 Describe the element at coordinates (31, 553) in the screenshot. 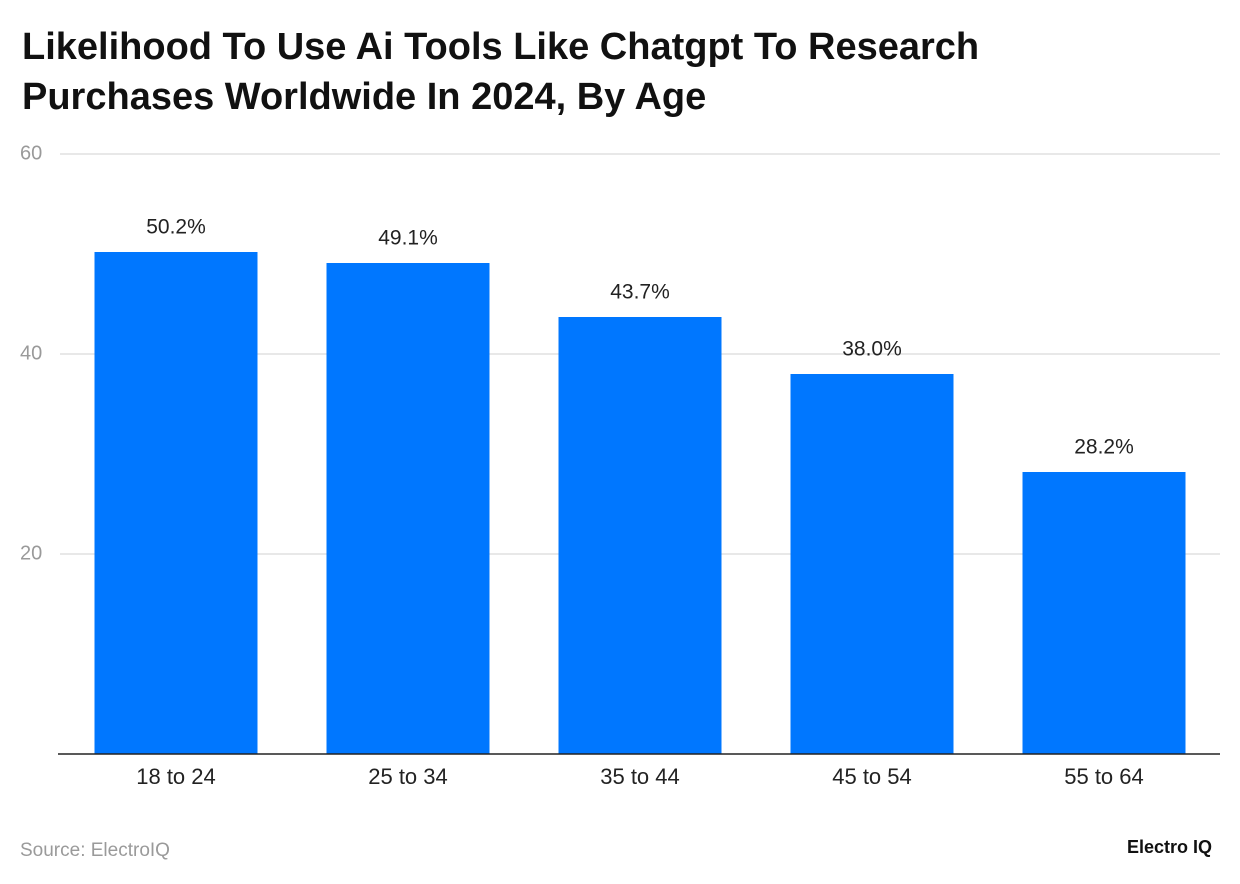

I see `y-tick-label: 20` at that location.